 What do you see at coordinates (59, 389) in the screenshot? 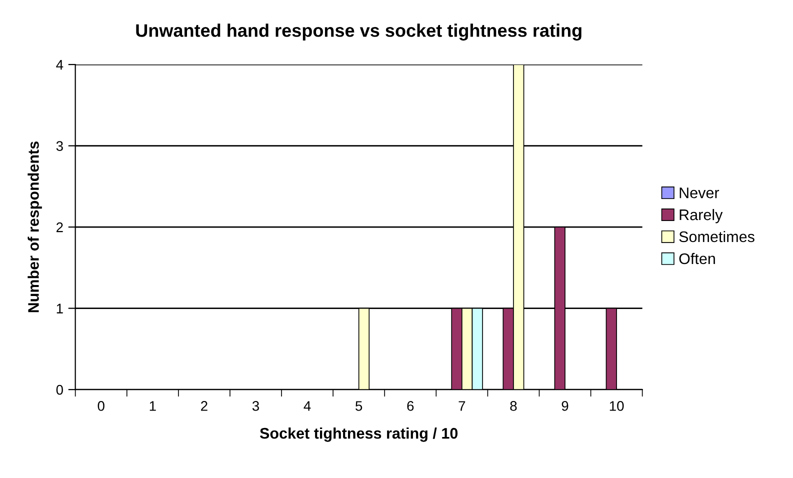
I see `y-tick-label: 0` at bounding box center [59, 389].